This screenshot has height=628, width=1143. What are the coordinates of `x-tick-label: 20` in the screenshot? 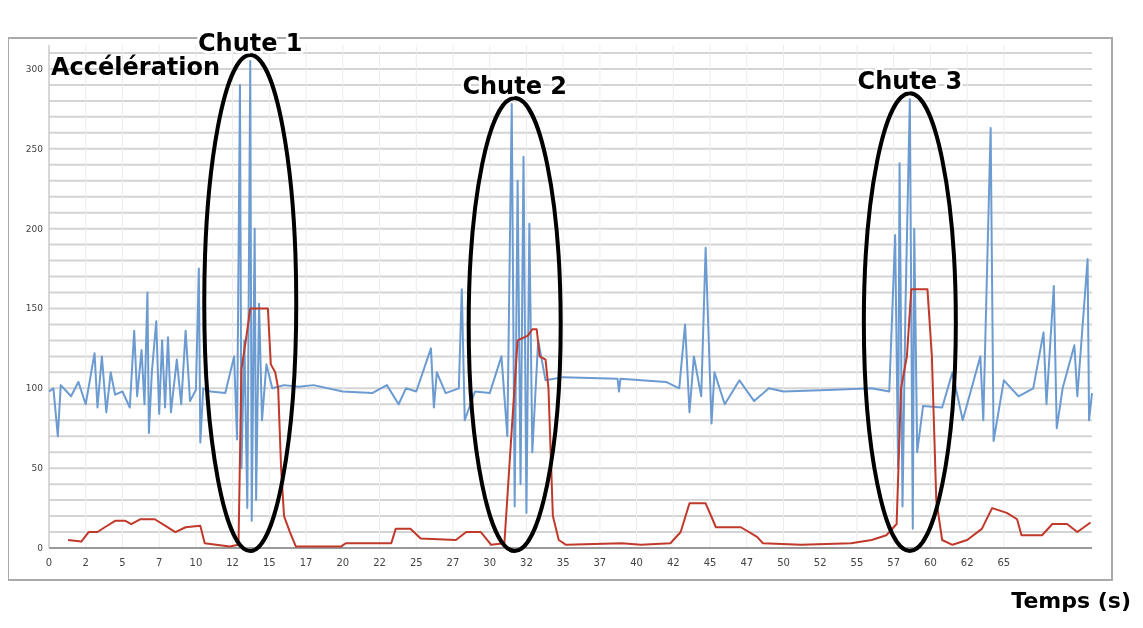 It's located at (343, 562).